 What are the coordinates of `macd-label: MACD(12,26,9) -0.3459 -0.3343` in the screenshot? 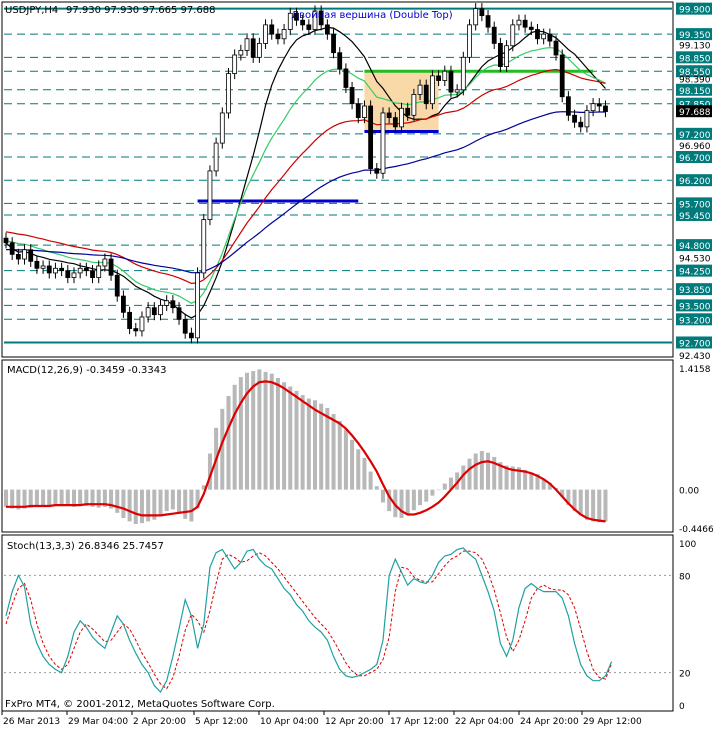 It's located at (87, 370).